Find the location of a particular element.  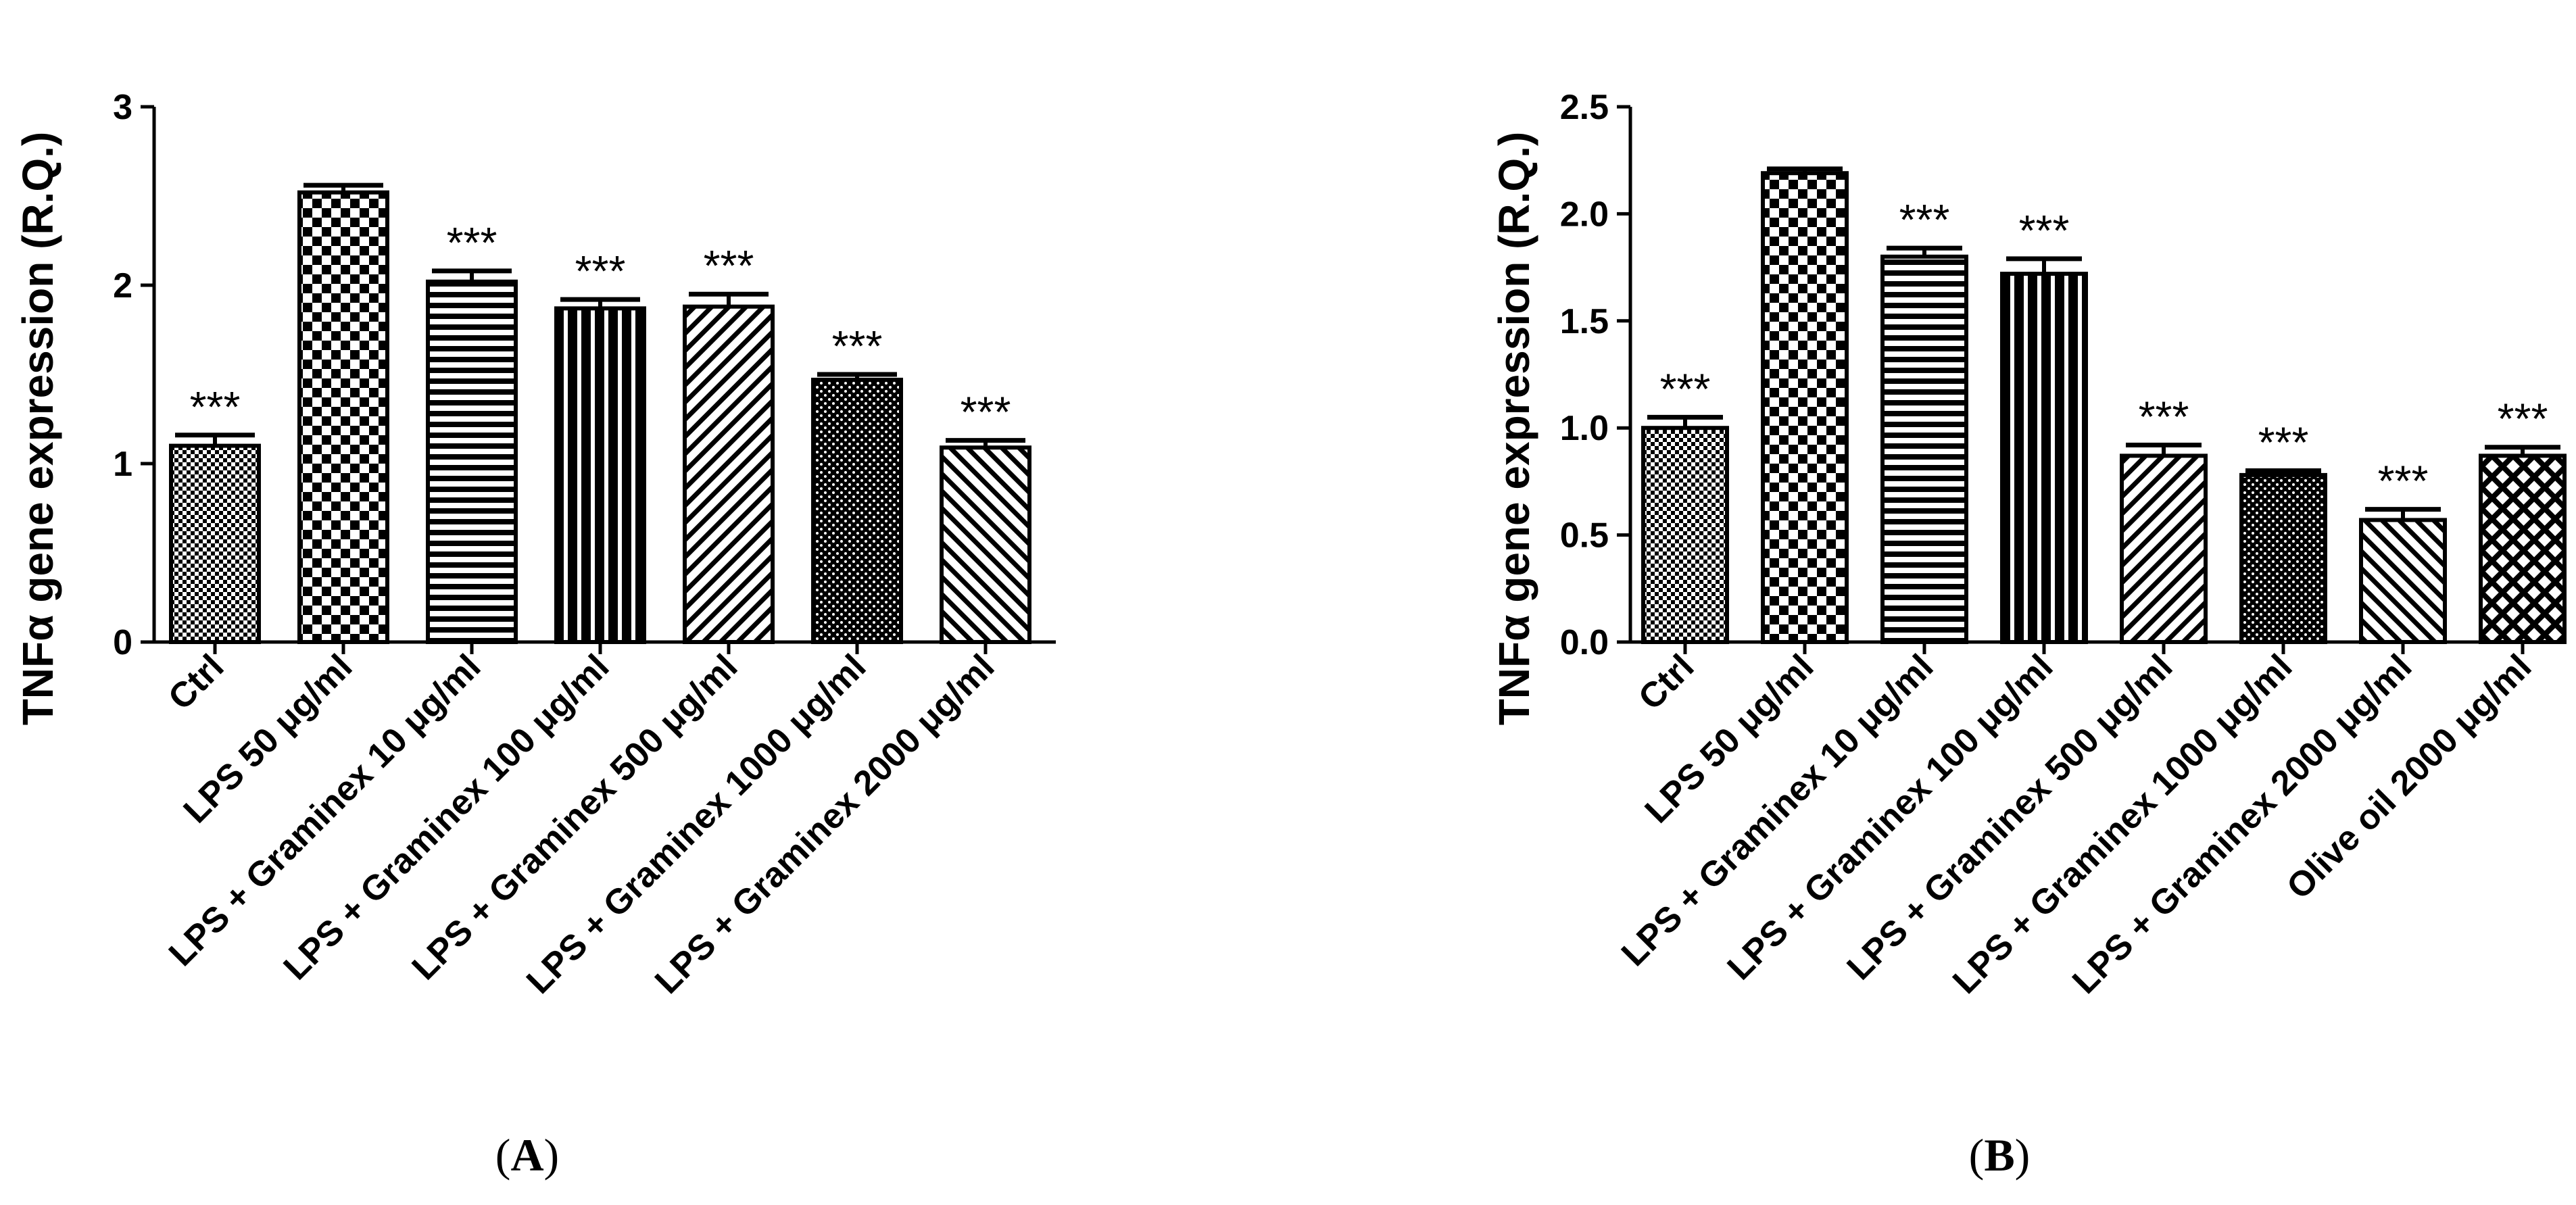

panel-label-a: (A) is located at coordinates (527, 1155).